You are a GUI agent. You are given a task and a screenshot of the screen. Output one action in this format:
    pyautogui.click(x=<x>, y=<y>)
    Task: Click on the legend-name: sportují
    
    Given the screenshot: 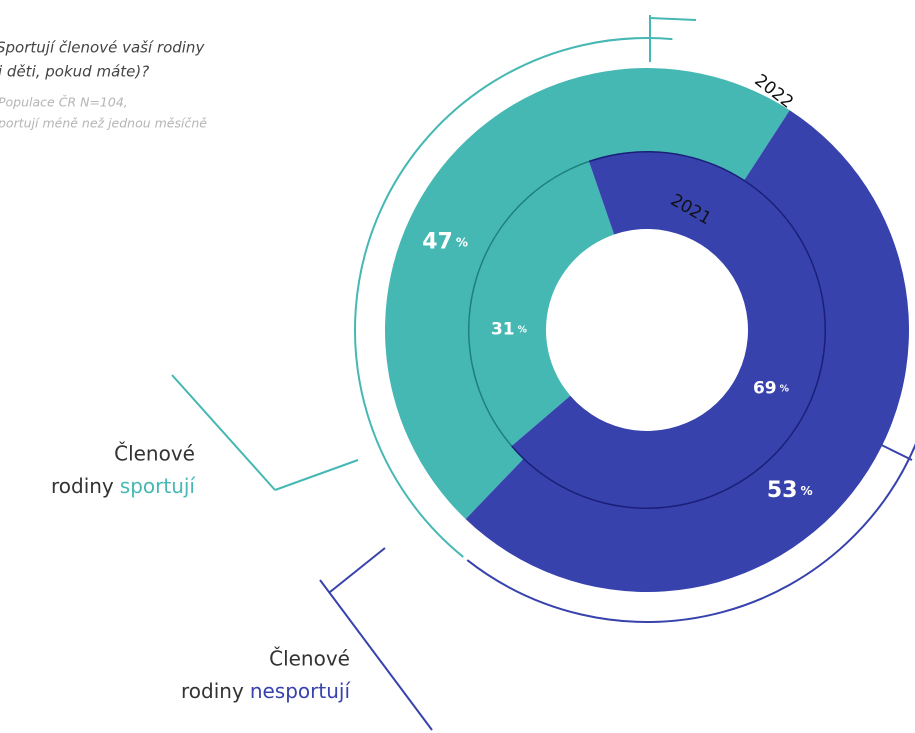 What is the action you would take?
    pyautogui.click(x=158, y=486)
    